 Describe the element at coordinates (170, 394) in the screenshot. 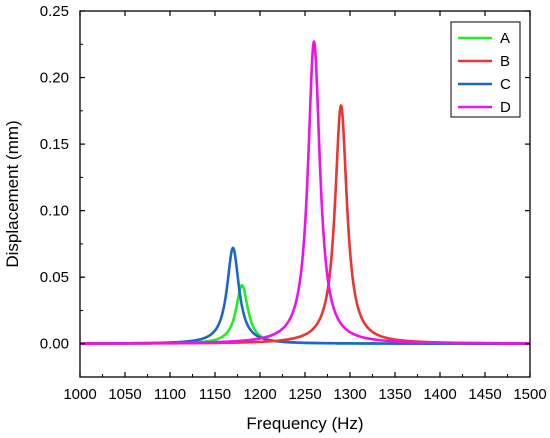

I see `x-tick-label: 1100` at that location.